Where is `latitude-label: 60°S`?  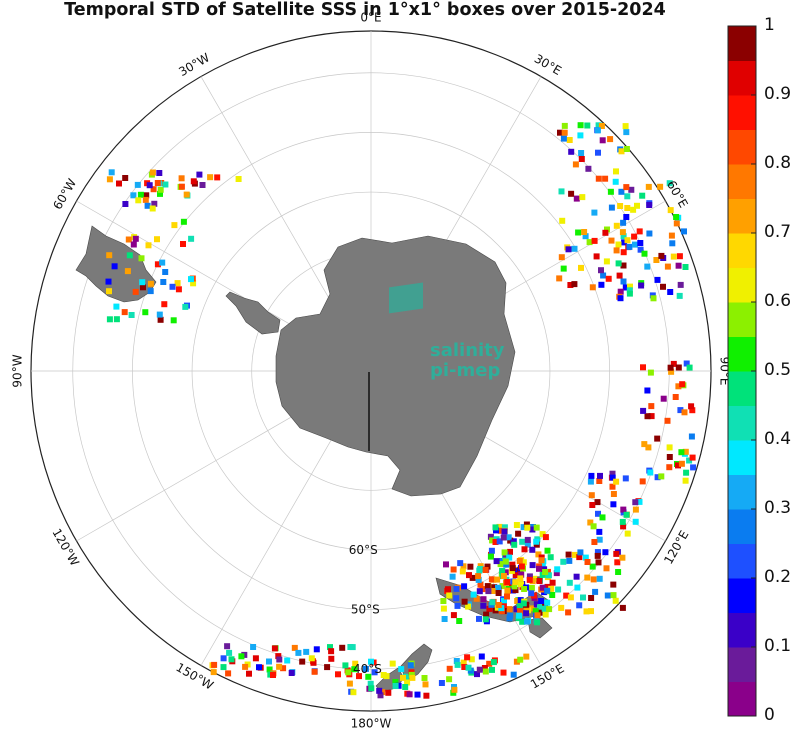 latitude-label: 60°S is located at coordinates (363, 550).